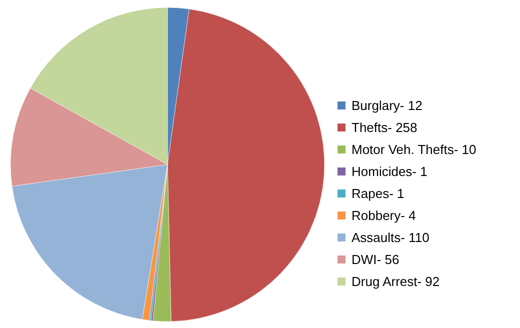 The width and height of the screenshot is (520, 328). I want to click on legend-label: Drug Arrest- 92, so click(396, 281).